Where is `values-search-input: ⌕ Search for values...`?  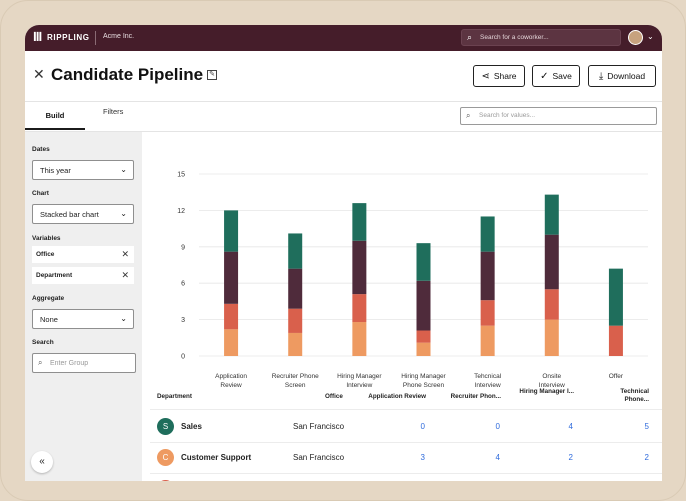 values-search-input: ⌕ Search for values... is located at coordinates (558, 116).